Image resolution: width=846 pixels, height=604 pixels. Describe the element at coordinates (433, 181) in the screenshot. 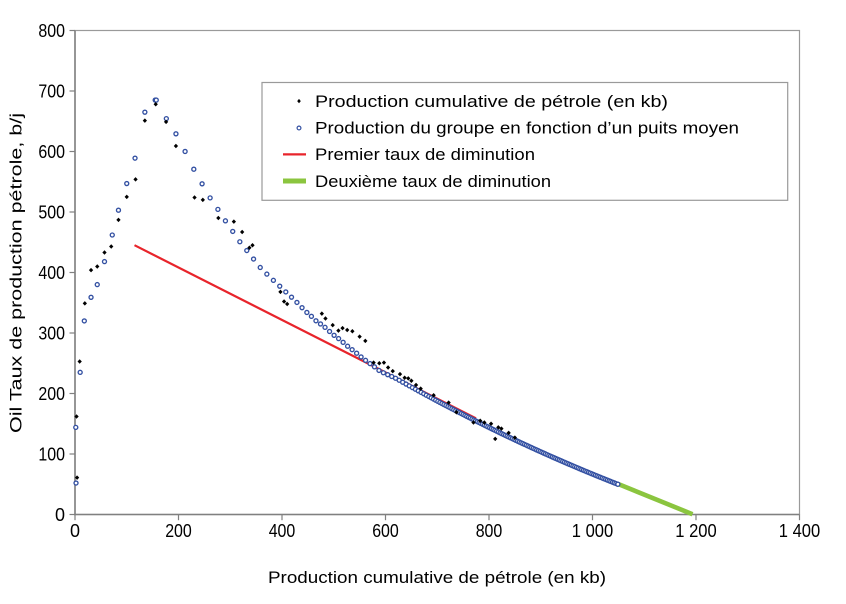

I see `svg-text: Deuxième taux de diminution` at that location.